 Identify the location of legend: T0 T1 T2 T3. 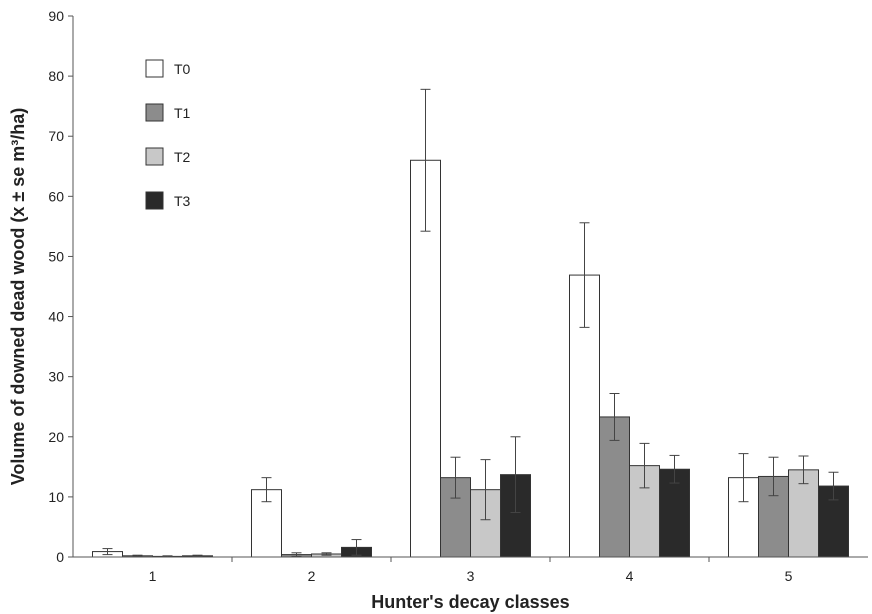
(168, 134).